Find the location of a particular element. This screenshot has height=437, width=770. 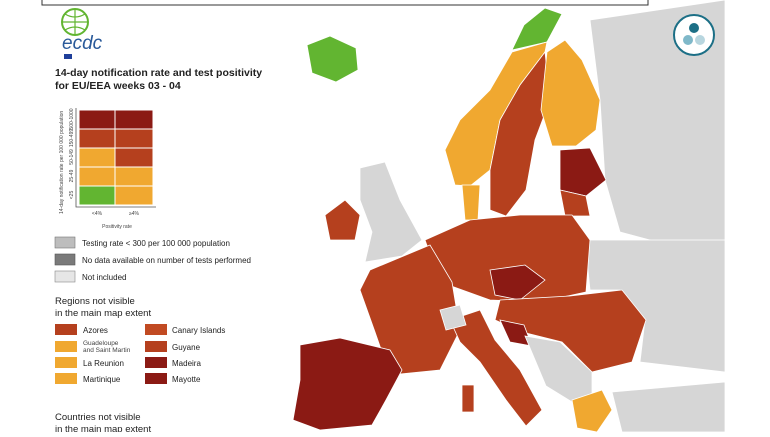

ukraine is located at coordinates (655, 306).